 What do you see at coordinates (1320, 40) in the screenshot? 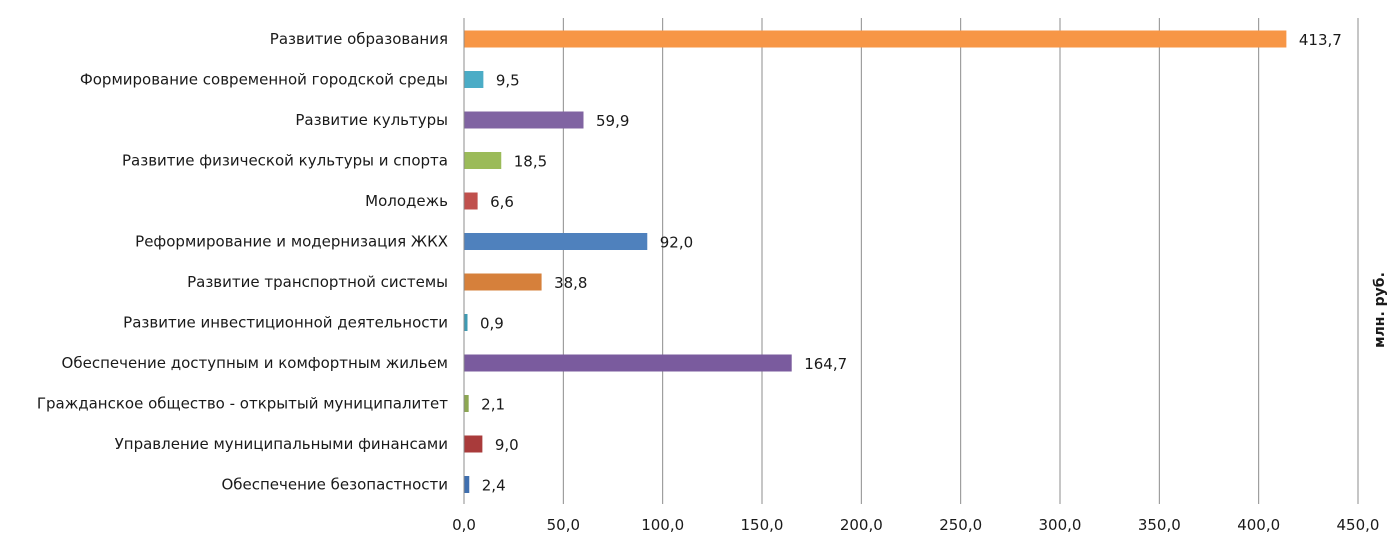
I see `value-label: 413,7` at bounding box center [1320, 40].